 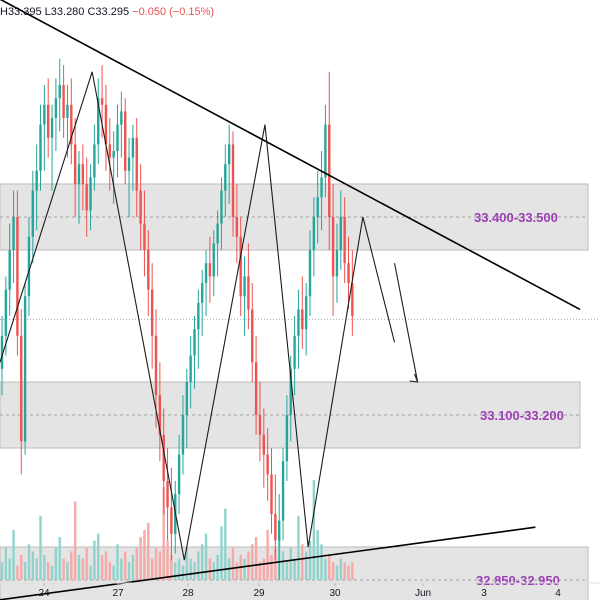 What do you see at coordinates (335, 593) in the screenshot?
I see `date-label: 30` at bounding box center [335, 593].